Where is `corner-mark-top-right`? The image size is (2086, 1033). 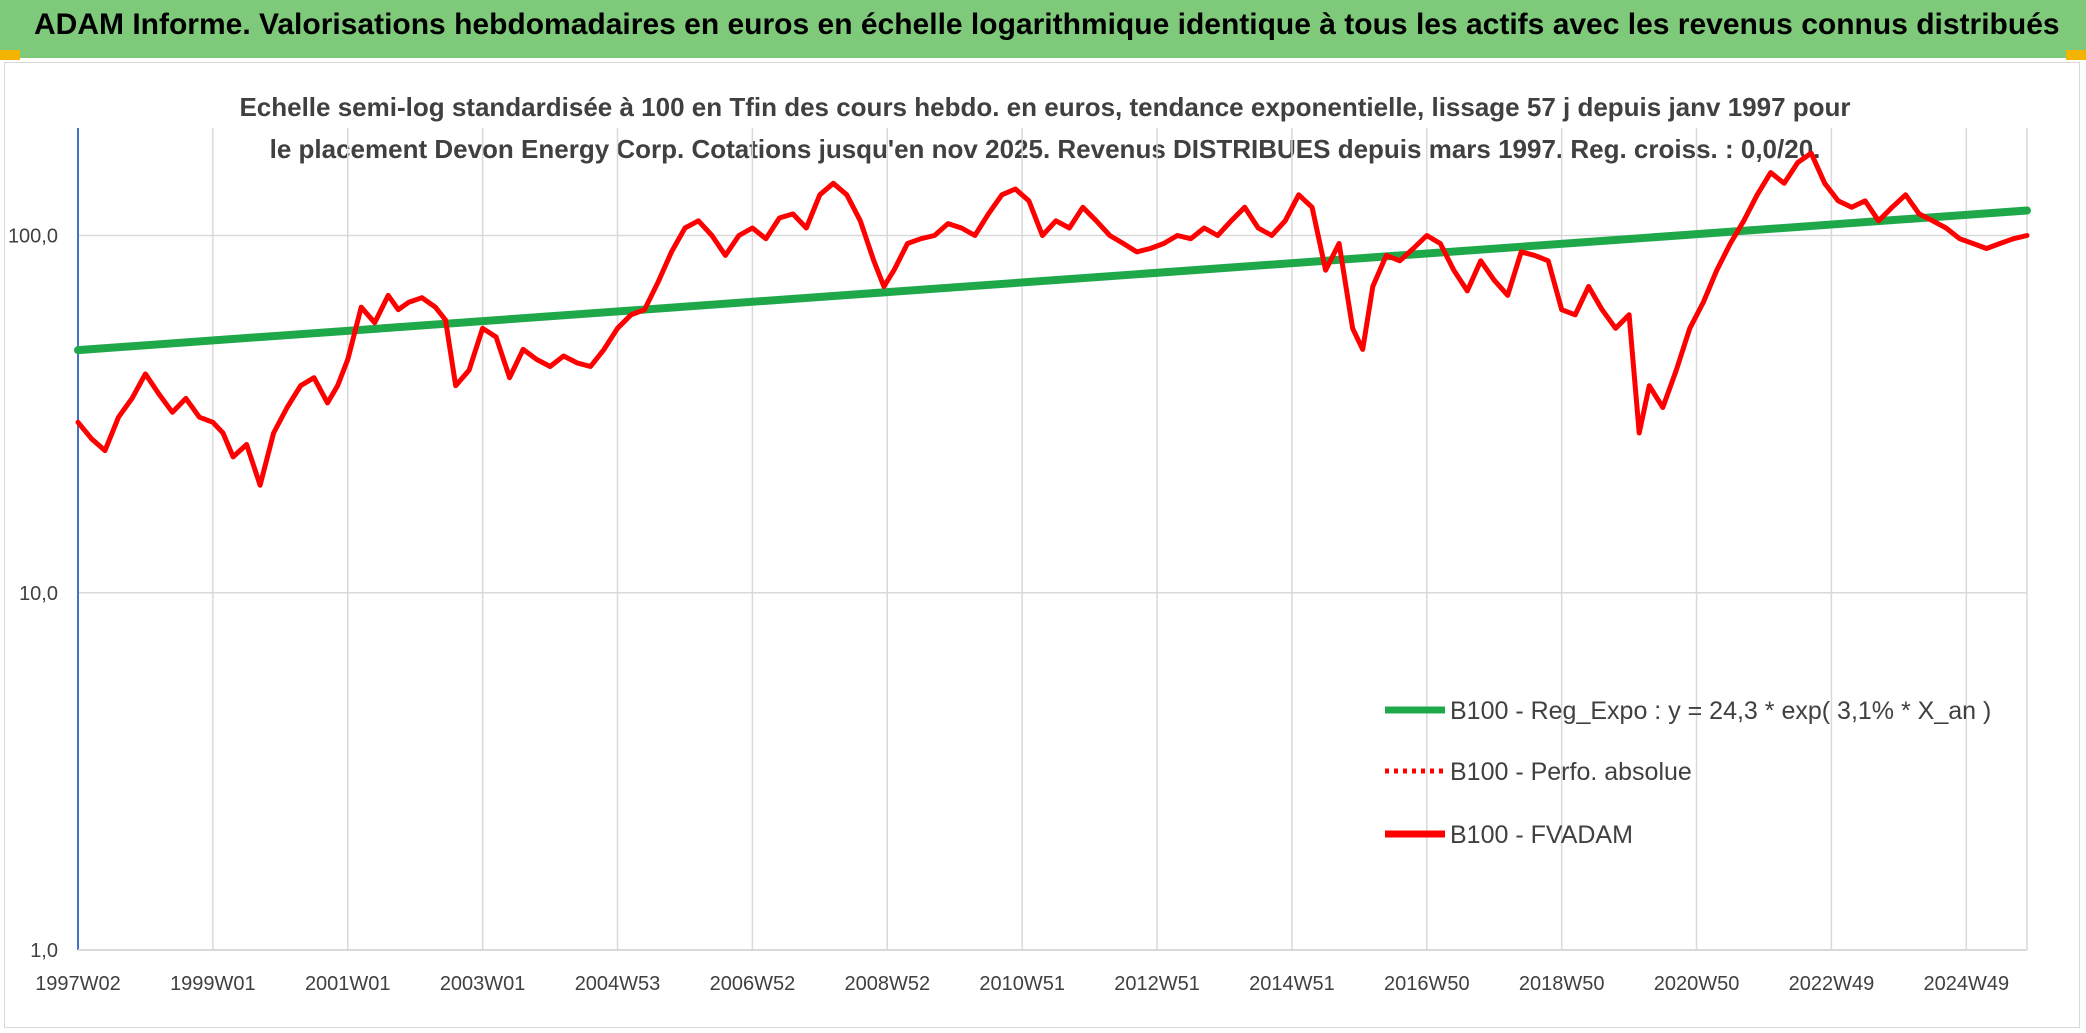 corner-mark-top-right is located at coordinates (2076, 55).